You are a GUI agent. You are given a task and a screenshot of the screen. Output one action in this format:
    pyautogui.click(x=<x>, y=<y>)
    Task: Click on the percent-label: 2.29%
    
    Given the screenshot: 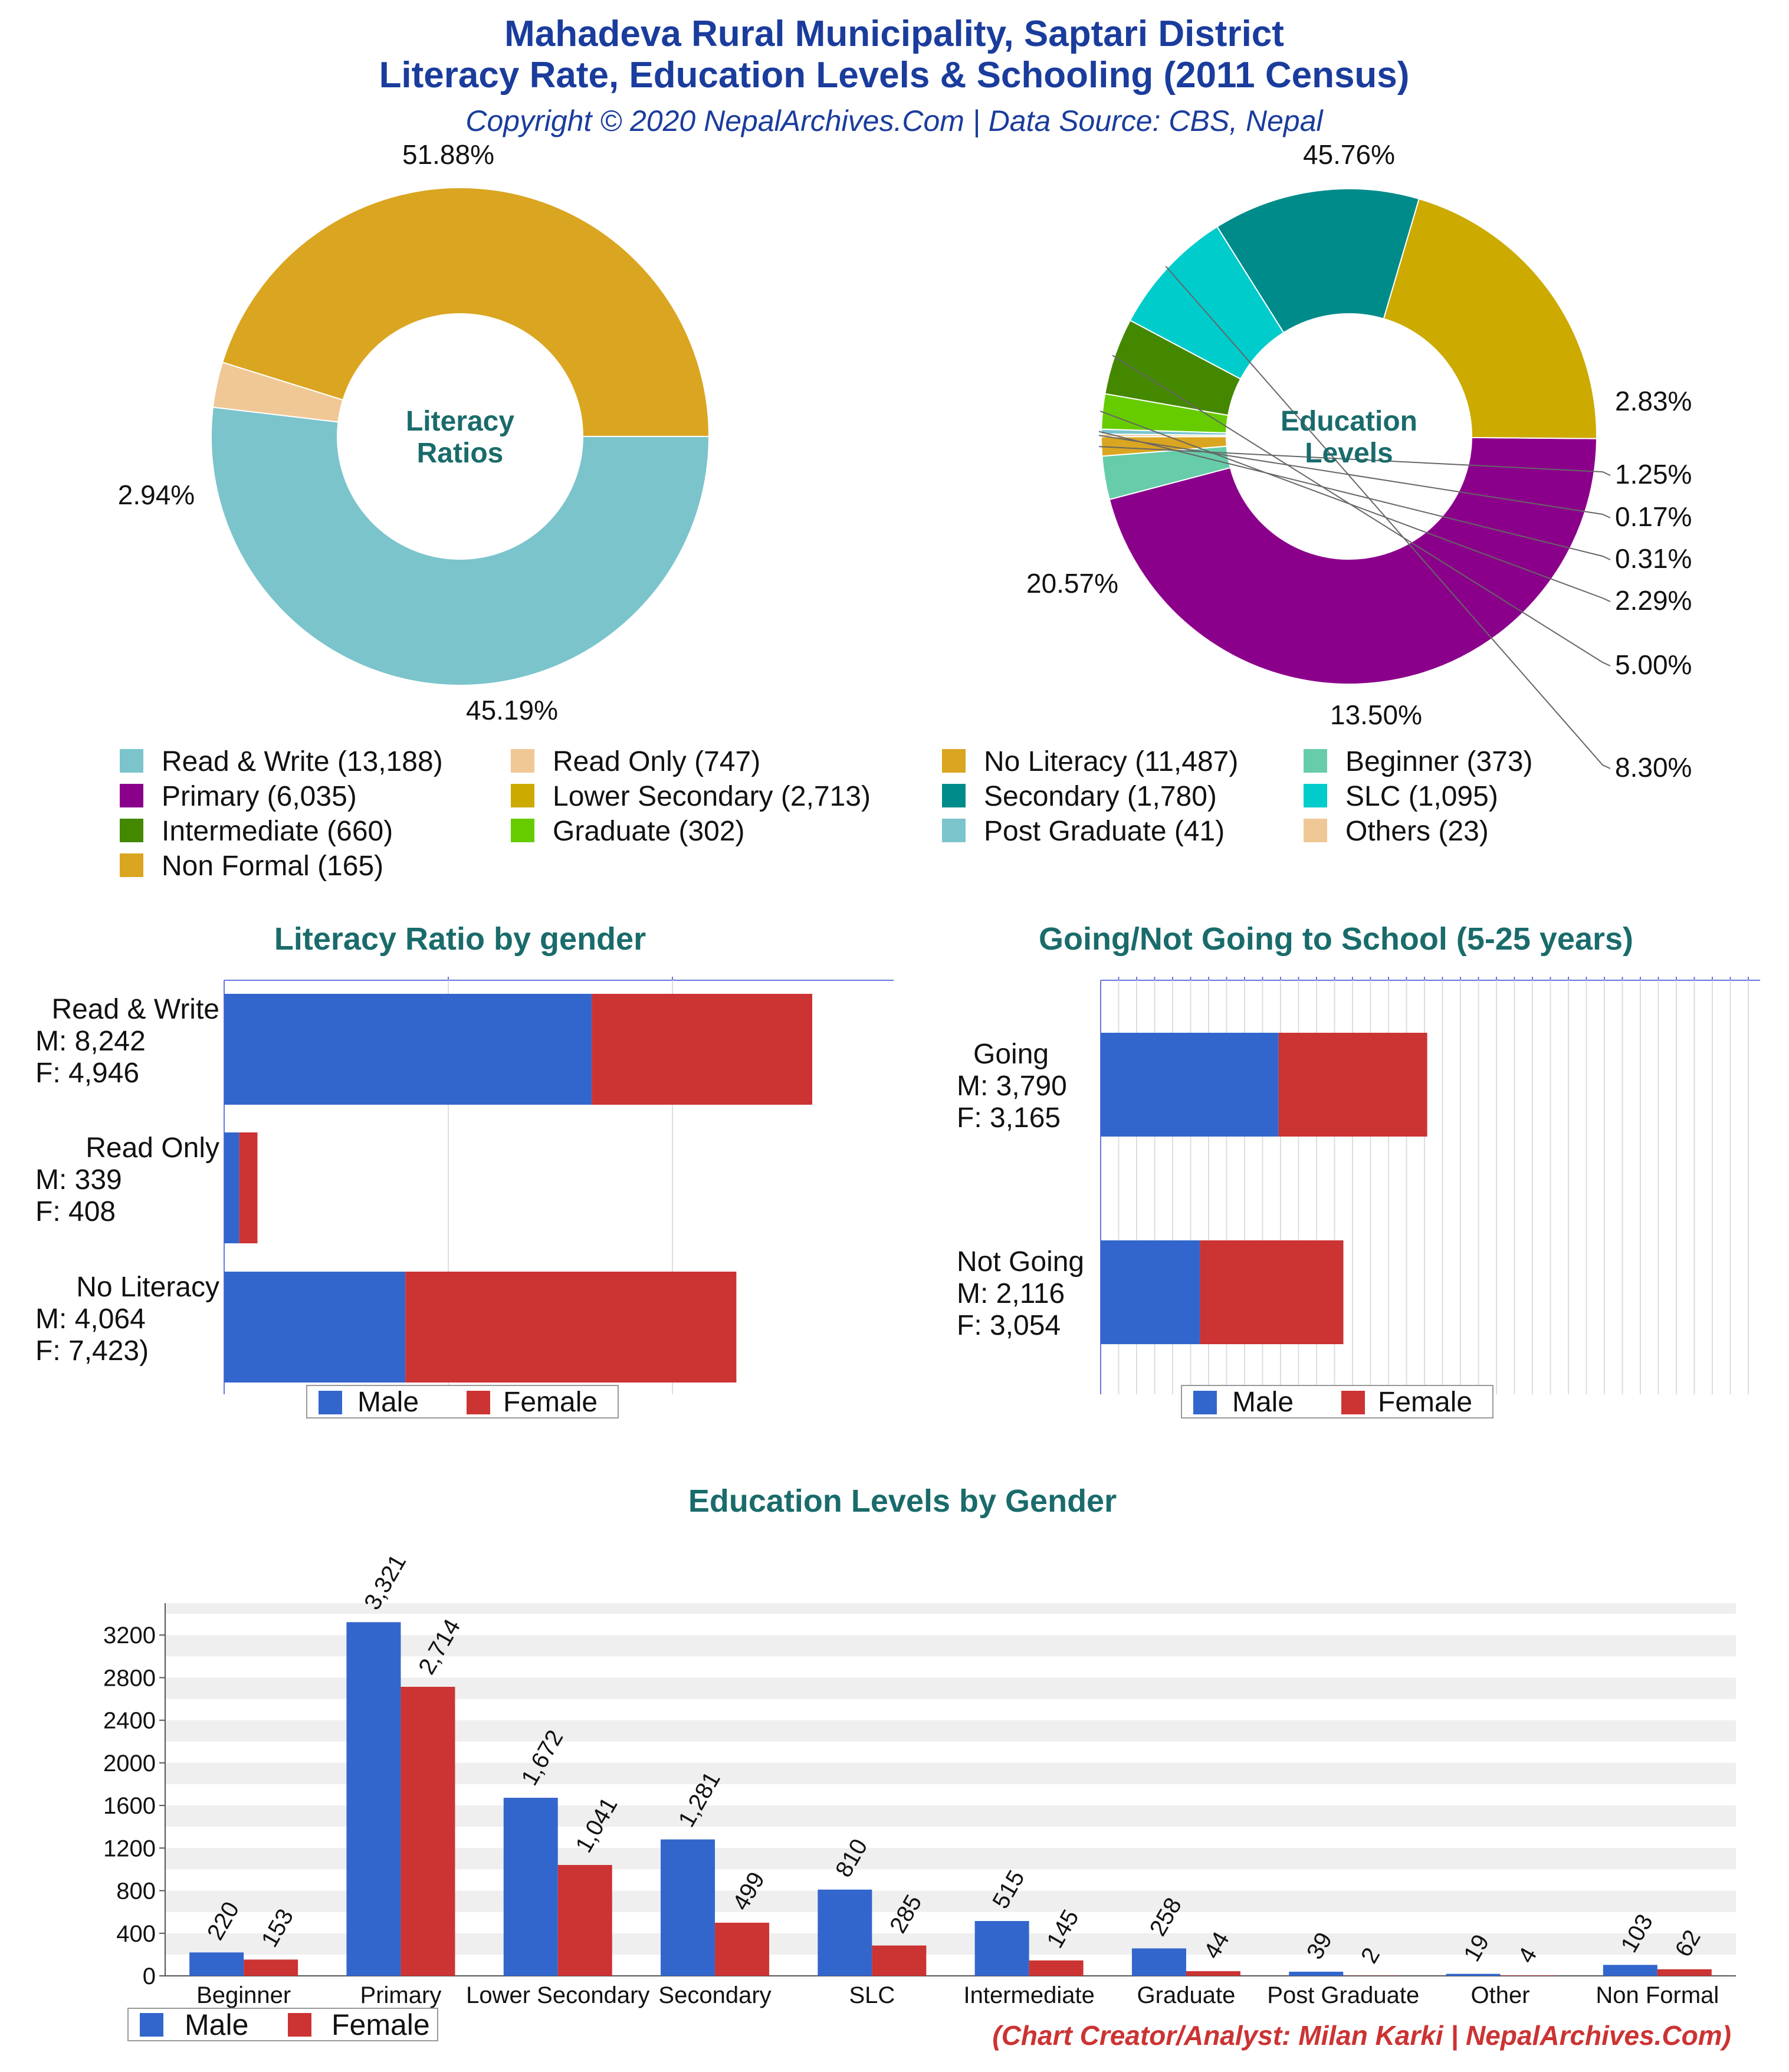 What is the action you would take?
    pyautogui.click(x=1653, y=600)
    